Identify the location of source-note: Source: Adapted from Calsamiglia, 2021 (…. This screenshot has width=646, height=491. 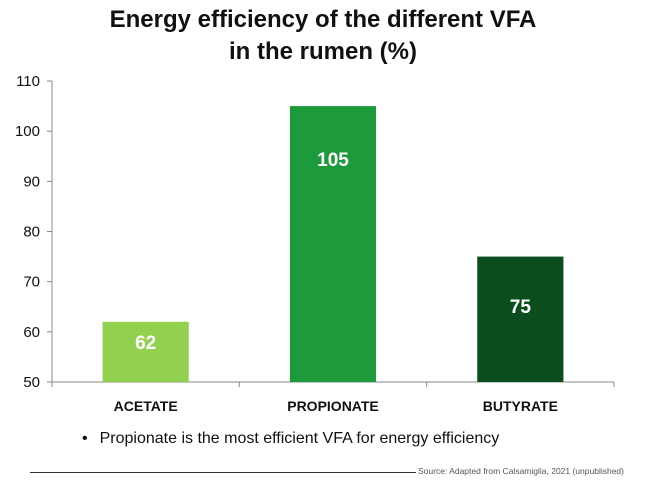
(520, 471).